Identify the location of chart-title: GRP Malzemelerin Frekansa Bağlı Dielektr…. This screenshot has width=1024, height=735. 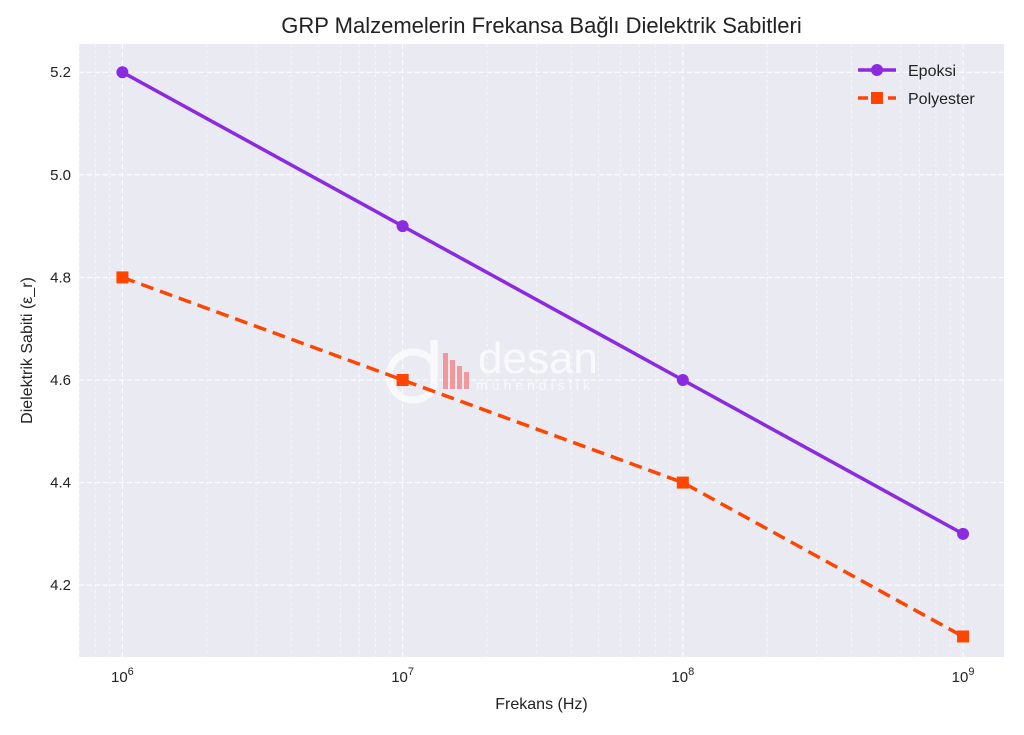
(541, 25).